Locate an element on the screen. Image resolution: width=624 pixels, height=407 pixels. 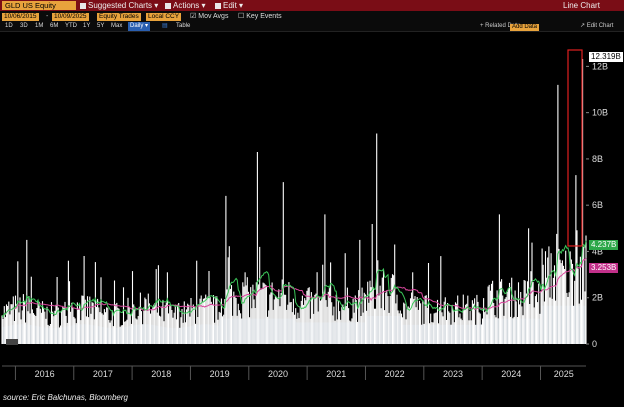
suggested-charts-menu: Suggested Charts ▾ is located at coordinates (119, 5).